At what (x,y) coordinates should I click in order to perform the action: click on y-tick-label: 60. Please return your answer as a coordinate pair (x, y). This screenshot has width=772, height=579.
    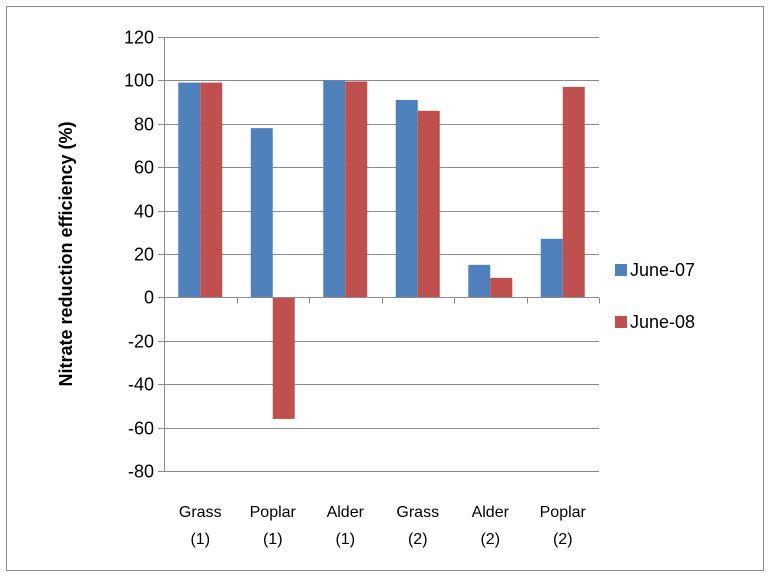
    Looking at the image, I should click on (144, 168).